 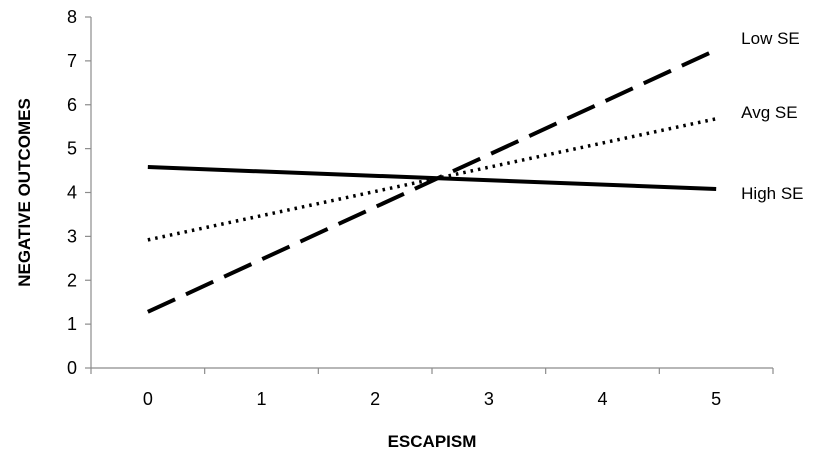 I want to click on series-label-low-se: Low SE, so click(x=770, y=38).